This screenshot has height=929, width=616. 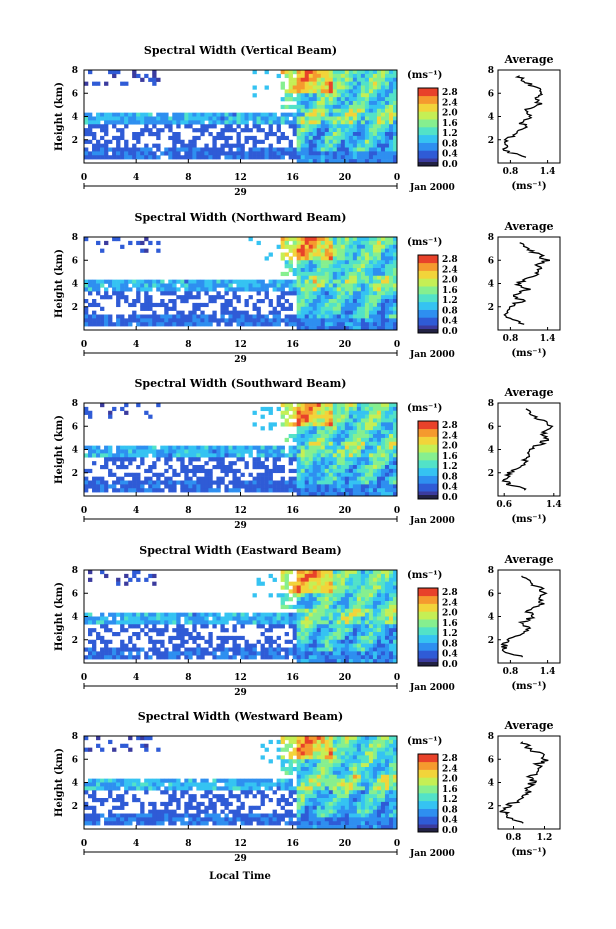 What do you see at coordinates (75, 261) in the screenshot?
I see `y-tick-label: 6` at bounding box center [75, 261].